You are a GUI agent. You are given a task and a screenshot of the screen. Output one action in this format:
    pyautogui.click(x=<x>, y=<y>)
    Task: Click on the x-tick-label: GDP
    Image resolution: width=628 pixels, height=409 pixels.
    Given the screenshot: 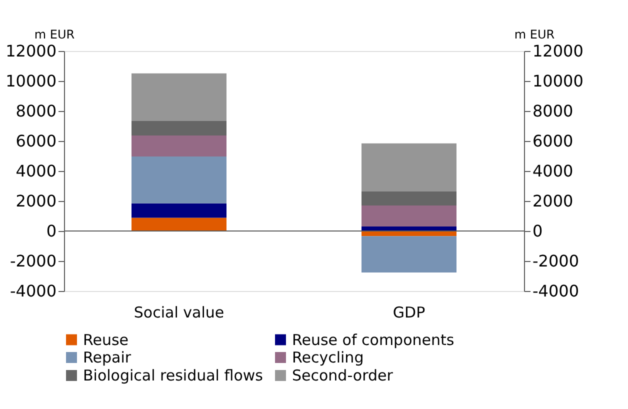 What is the action you would take?
    pyautogui.click(x=409, y=313)
    